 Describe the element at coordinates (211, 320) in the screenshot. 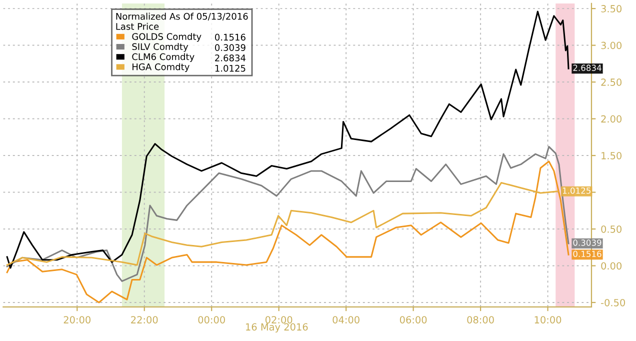

I see `x-tick-label: 00:00` at that location.